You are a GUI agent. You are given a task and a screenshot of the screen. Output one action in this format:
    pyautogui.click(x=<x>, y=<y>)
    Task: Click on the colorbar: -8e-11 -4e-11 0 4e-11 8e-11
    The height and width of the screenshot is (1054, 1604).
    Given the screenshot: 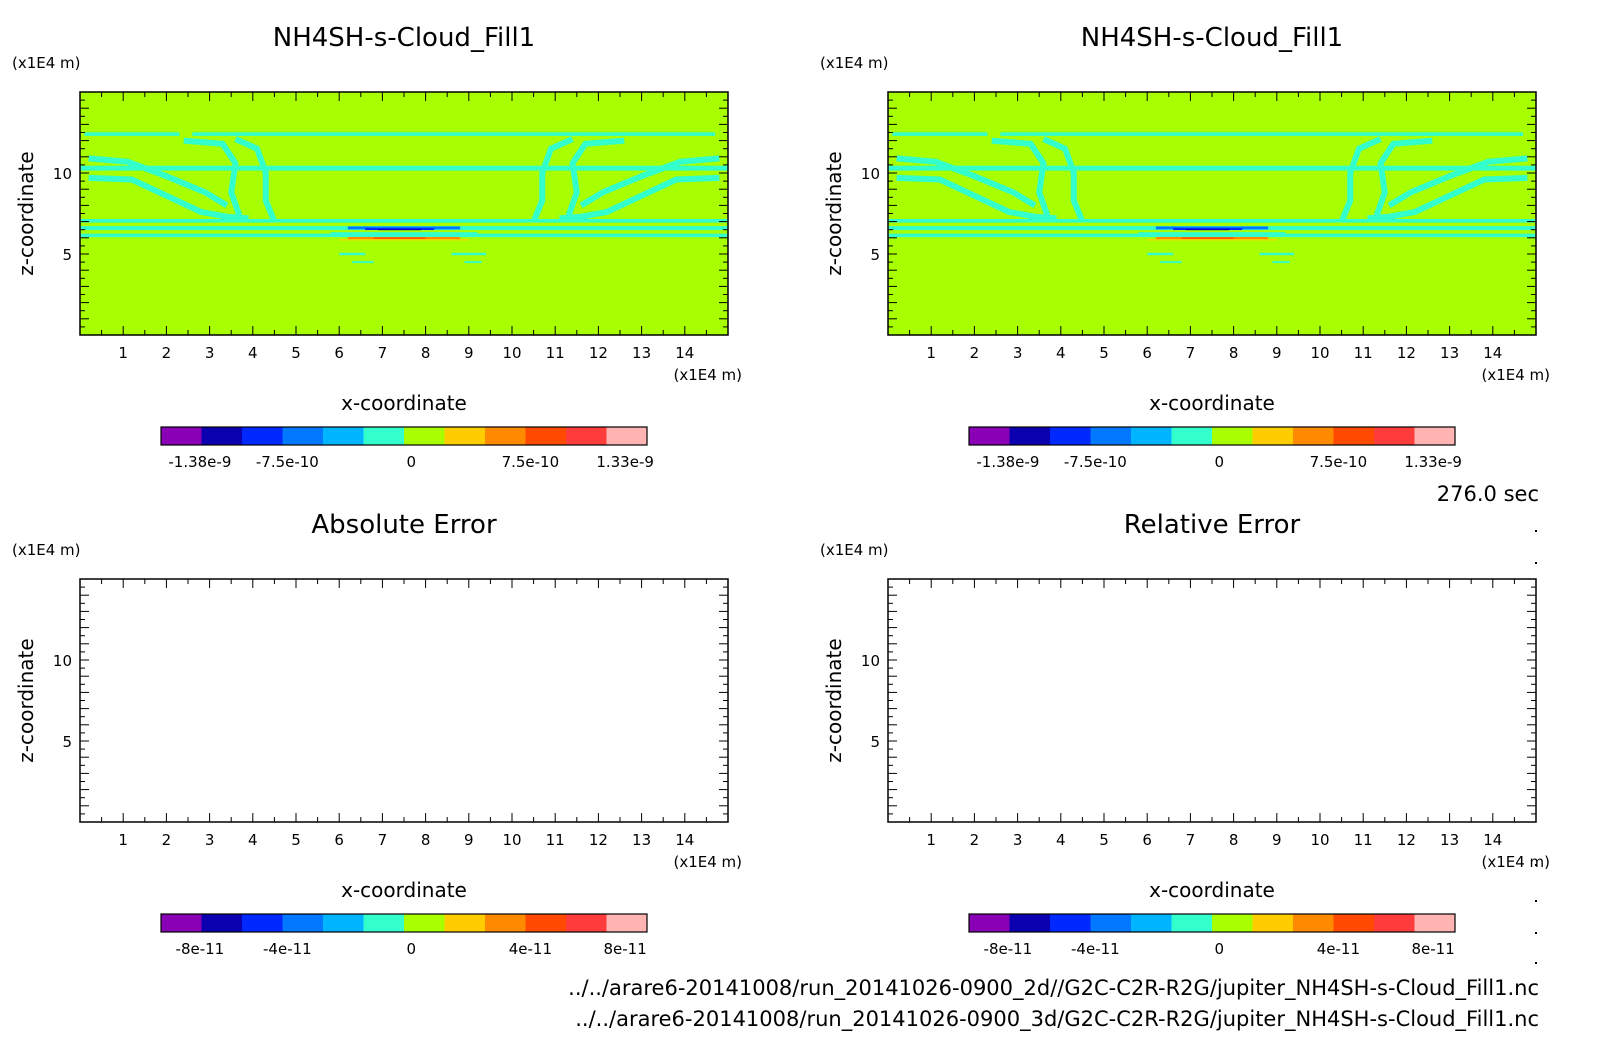 What is the action you would take?
    pyautogui.click(x=1212, y=935)
    